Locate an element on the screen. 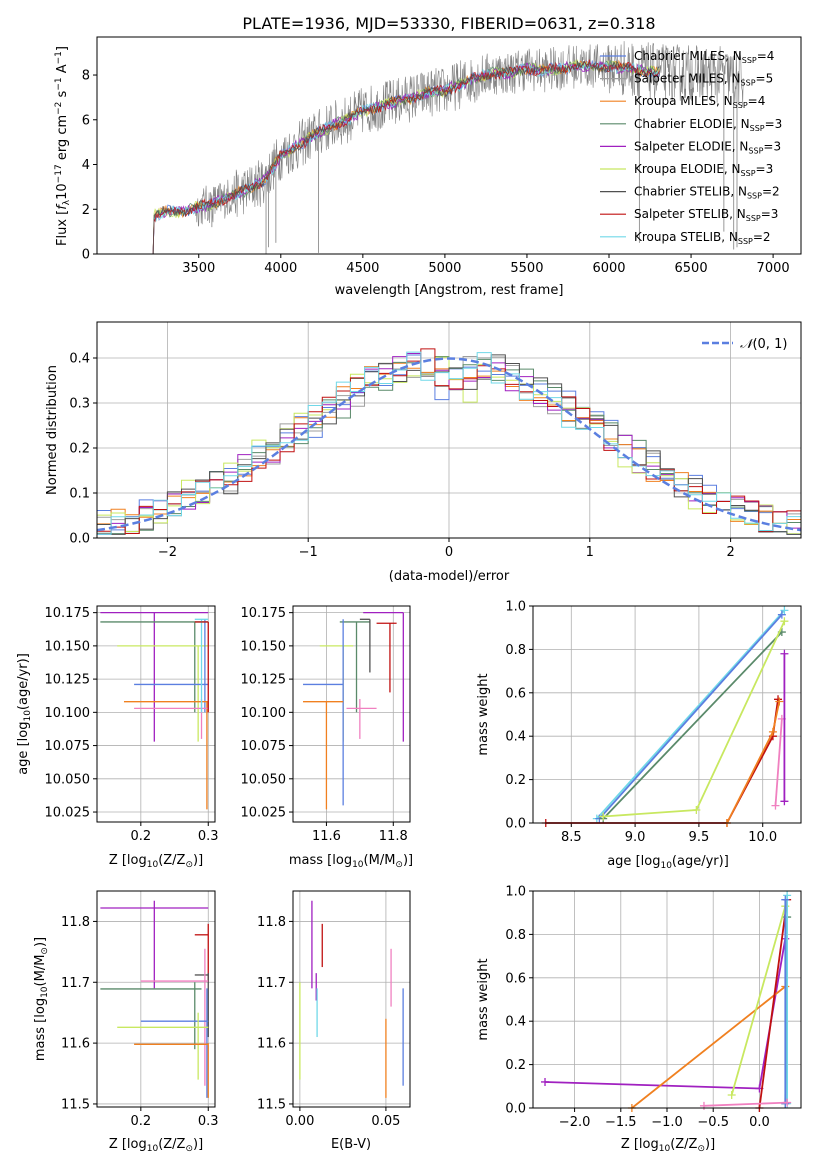 Image resolution: width=819 pixels, height=1170 pixels. y-axis-label: Flux [fλ10−17 erg cm−2 s−1 A−1] is located at coordinates (63, 146).